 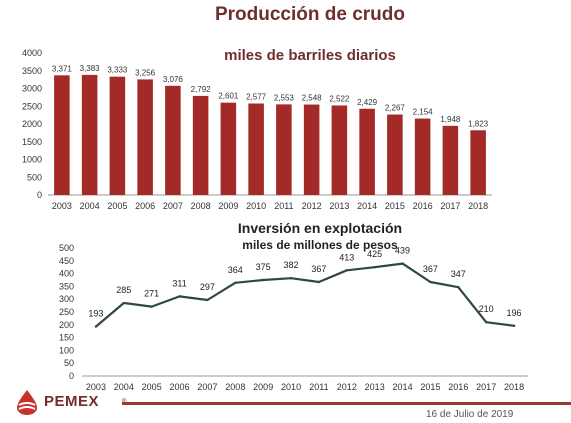 What do you see at coordinates (66, 261) in the screenshot?
I see `line-y-tick-label-9: 450` at bounding box center [66, 261].